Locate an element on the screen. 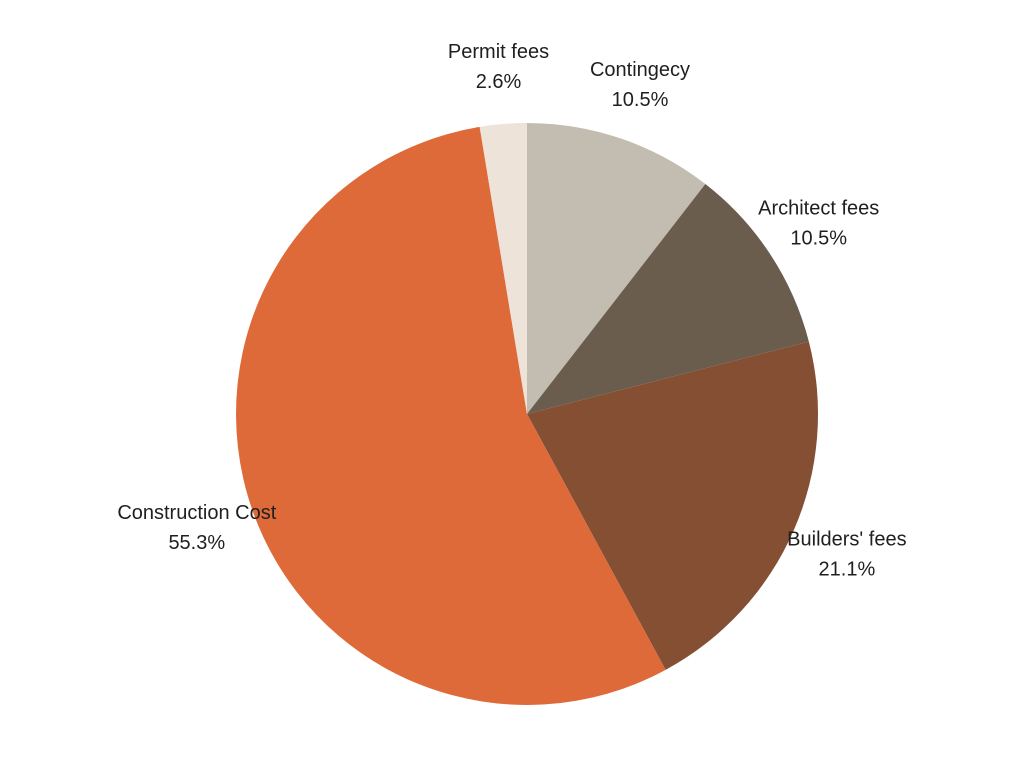 The image size is (1024, 768). pie-slice-contingecy is located at coordinates (616, 268).